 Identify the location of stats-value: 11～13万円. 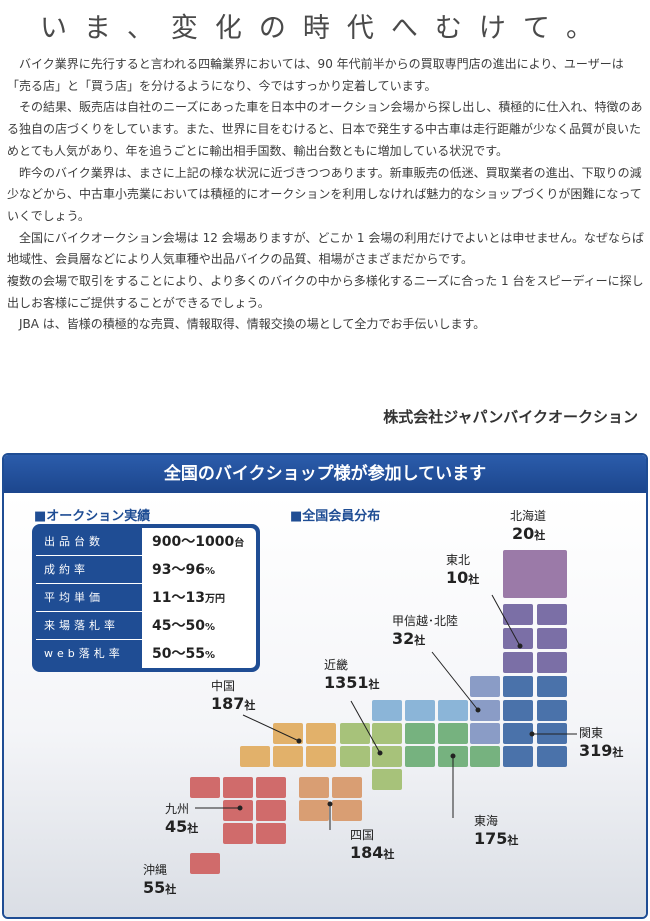
(199, 597).